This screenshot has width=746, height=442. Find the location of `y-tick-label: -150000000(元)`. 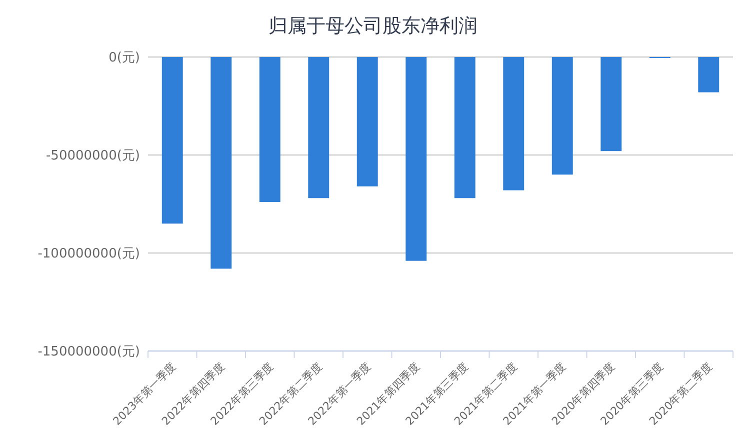

y-tick-label: -150000000(元) is located at coordinates (89, 352).